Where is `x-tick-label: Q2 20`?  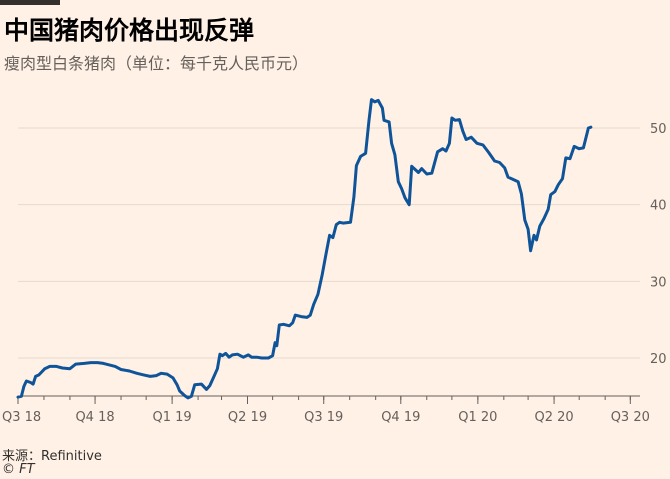
x-tick-label: Q2 20 is located at coordinates (553, 417).